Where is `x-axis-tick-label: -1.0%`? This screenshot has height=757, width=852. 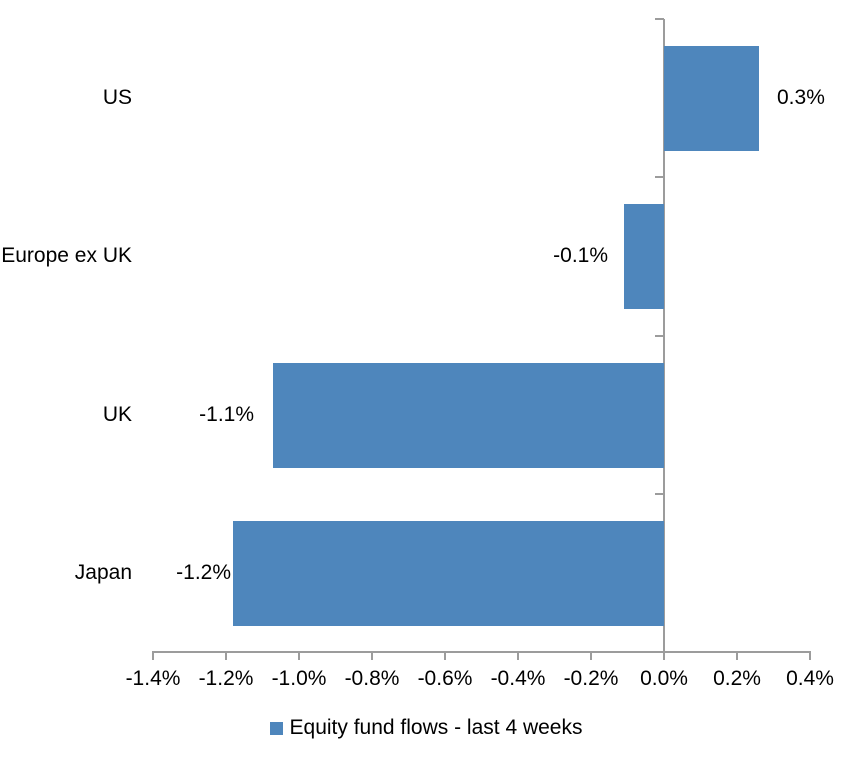
x-axis-tick-label: -1.0% is located at coordinates (299, 678).